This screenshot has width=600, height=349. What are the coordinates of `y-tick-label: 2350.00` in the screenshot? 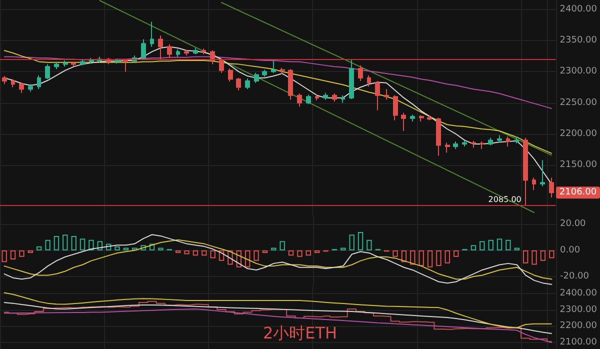 It's located at (579, 41).